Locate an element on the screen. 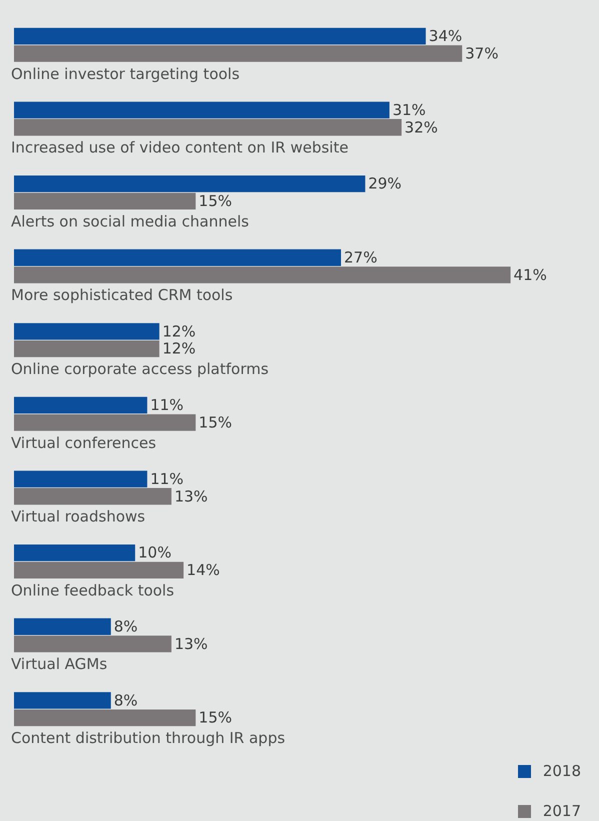 This screenshot has height=821, width=599. y-tick-label: Content distribution through IR apps is located at coordinates (148, 737).